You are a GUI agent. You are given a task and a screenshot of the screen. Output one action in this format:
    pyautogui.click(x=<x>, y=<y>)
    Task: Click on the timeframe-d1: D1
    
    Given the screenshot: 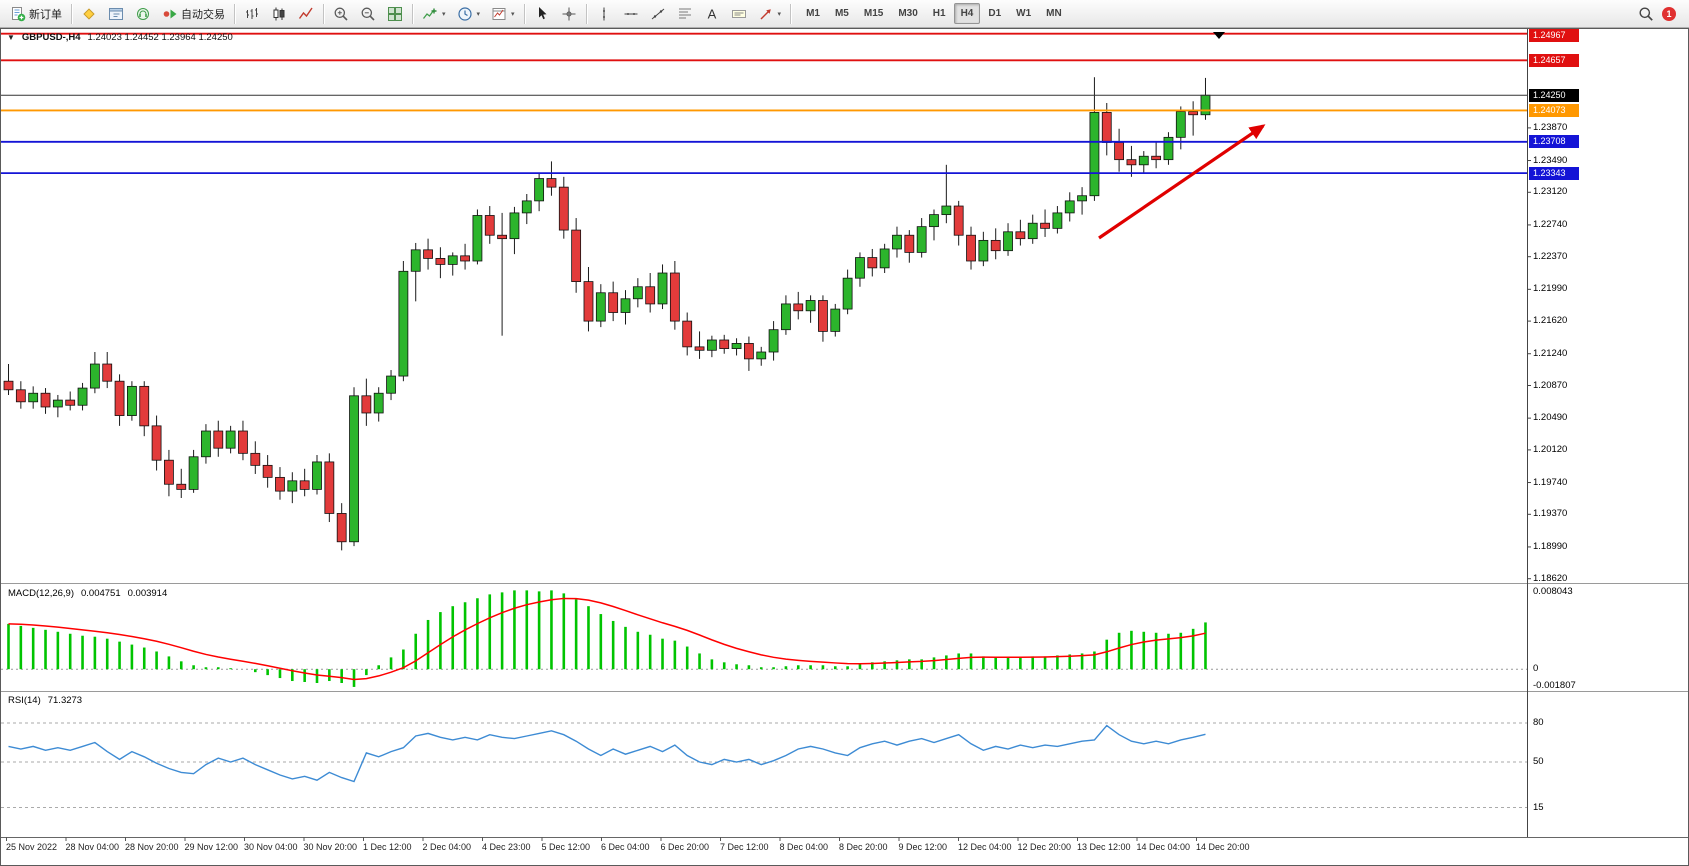 What is the action you would take?
    pyautogui.click(x=995, y=13)
    